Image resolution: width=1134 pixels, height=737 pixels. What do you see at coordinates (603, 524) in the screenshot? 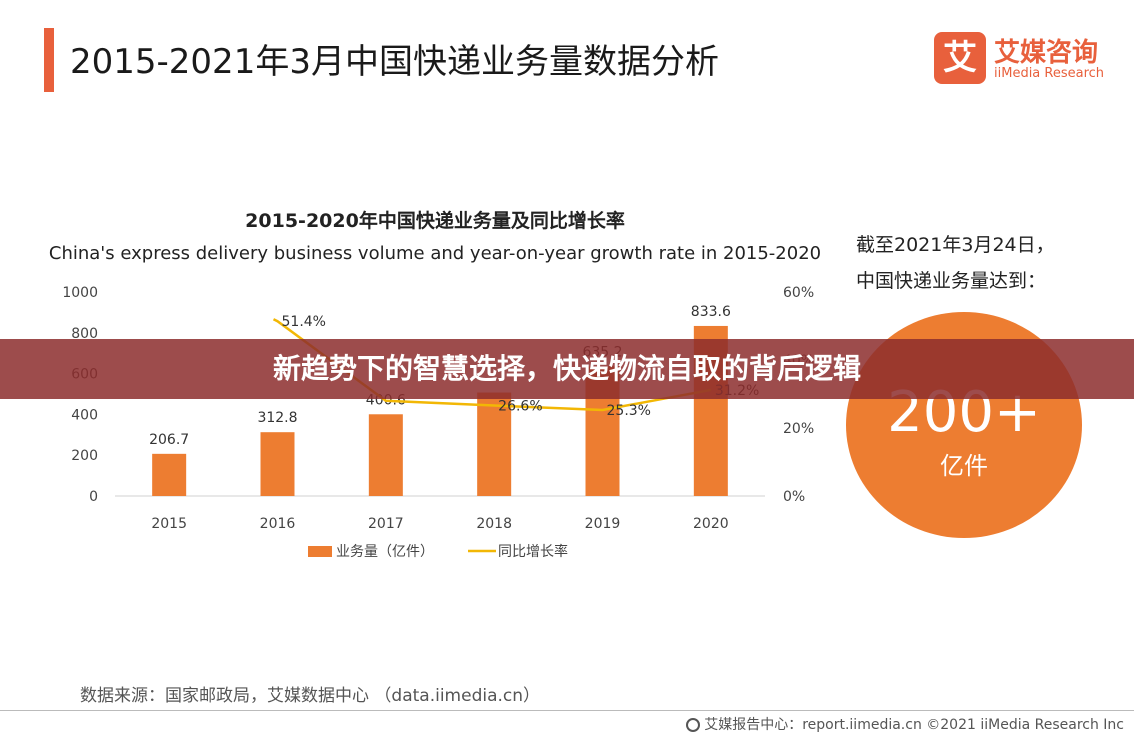
I see `x-tick-label: 2019` at bounding box center [603, 524].